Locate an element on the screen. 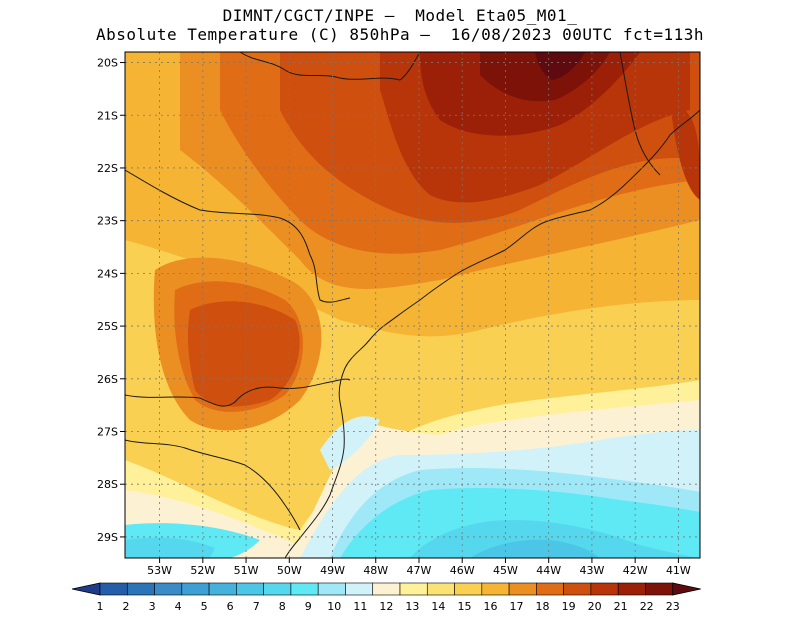 The height and width of the screenshot is (618, 800). colorbar-label: 22 is located at coordinates (647, 606).